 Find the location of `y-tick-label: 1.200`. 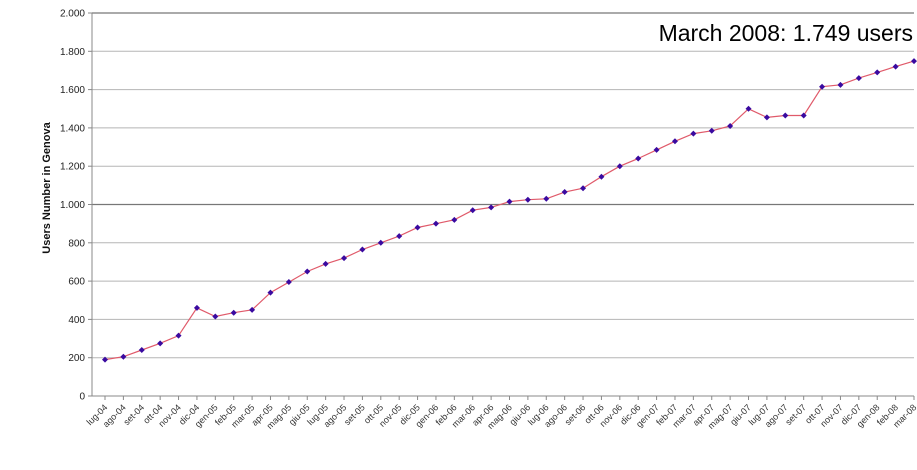

y-tick-label: 1.200 is located at coordinates (72, 167).